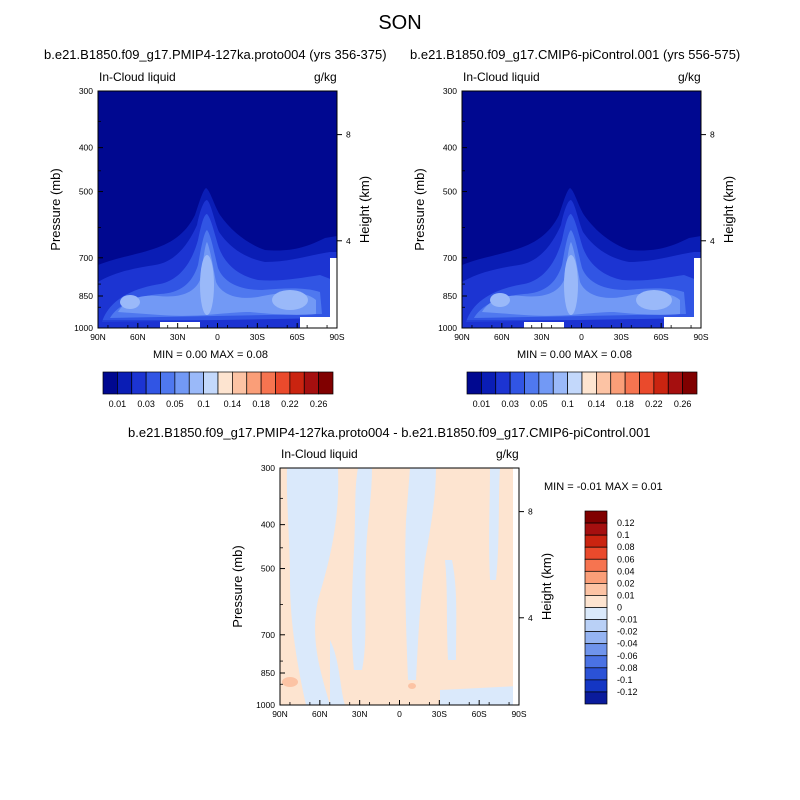  Describe the element at coordinates (619, 608) in the screenshot. I see `panel3-colorbar-label: 0` at that location.